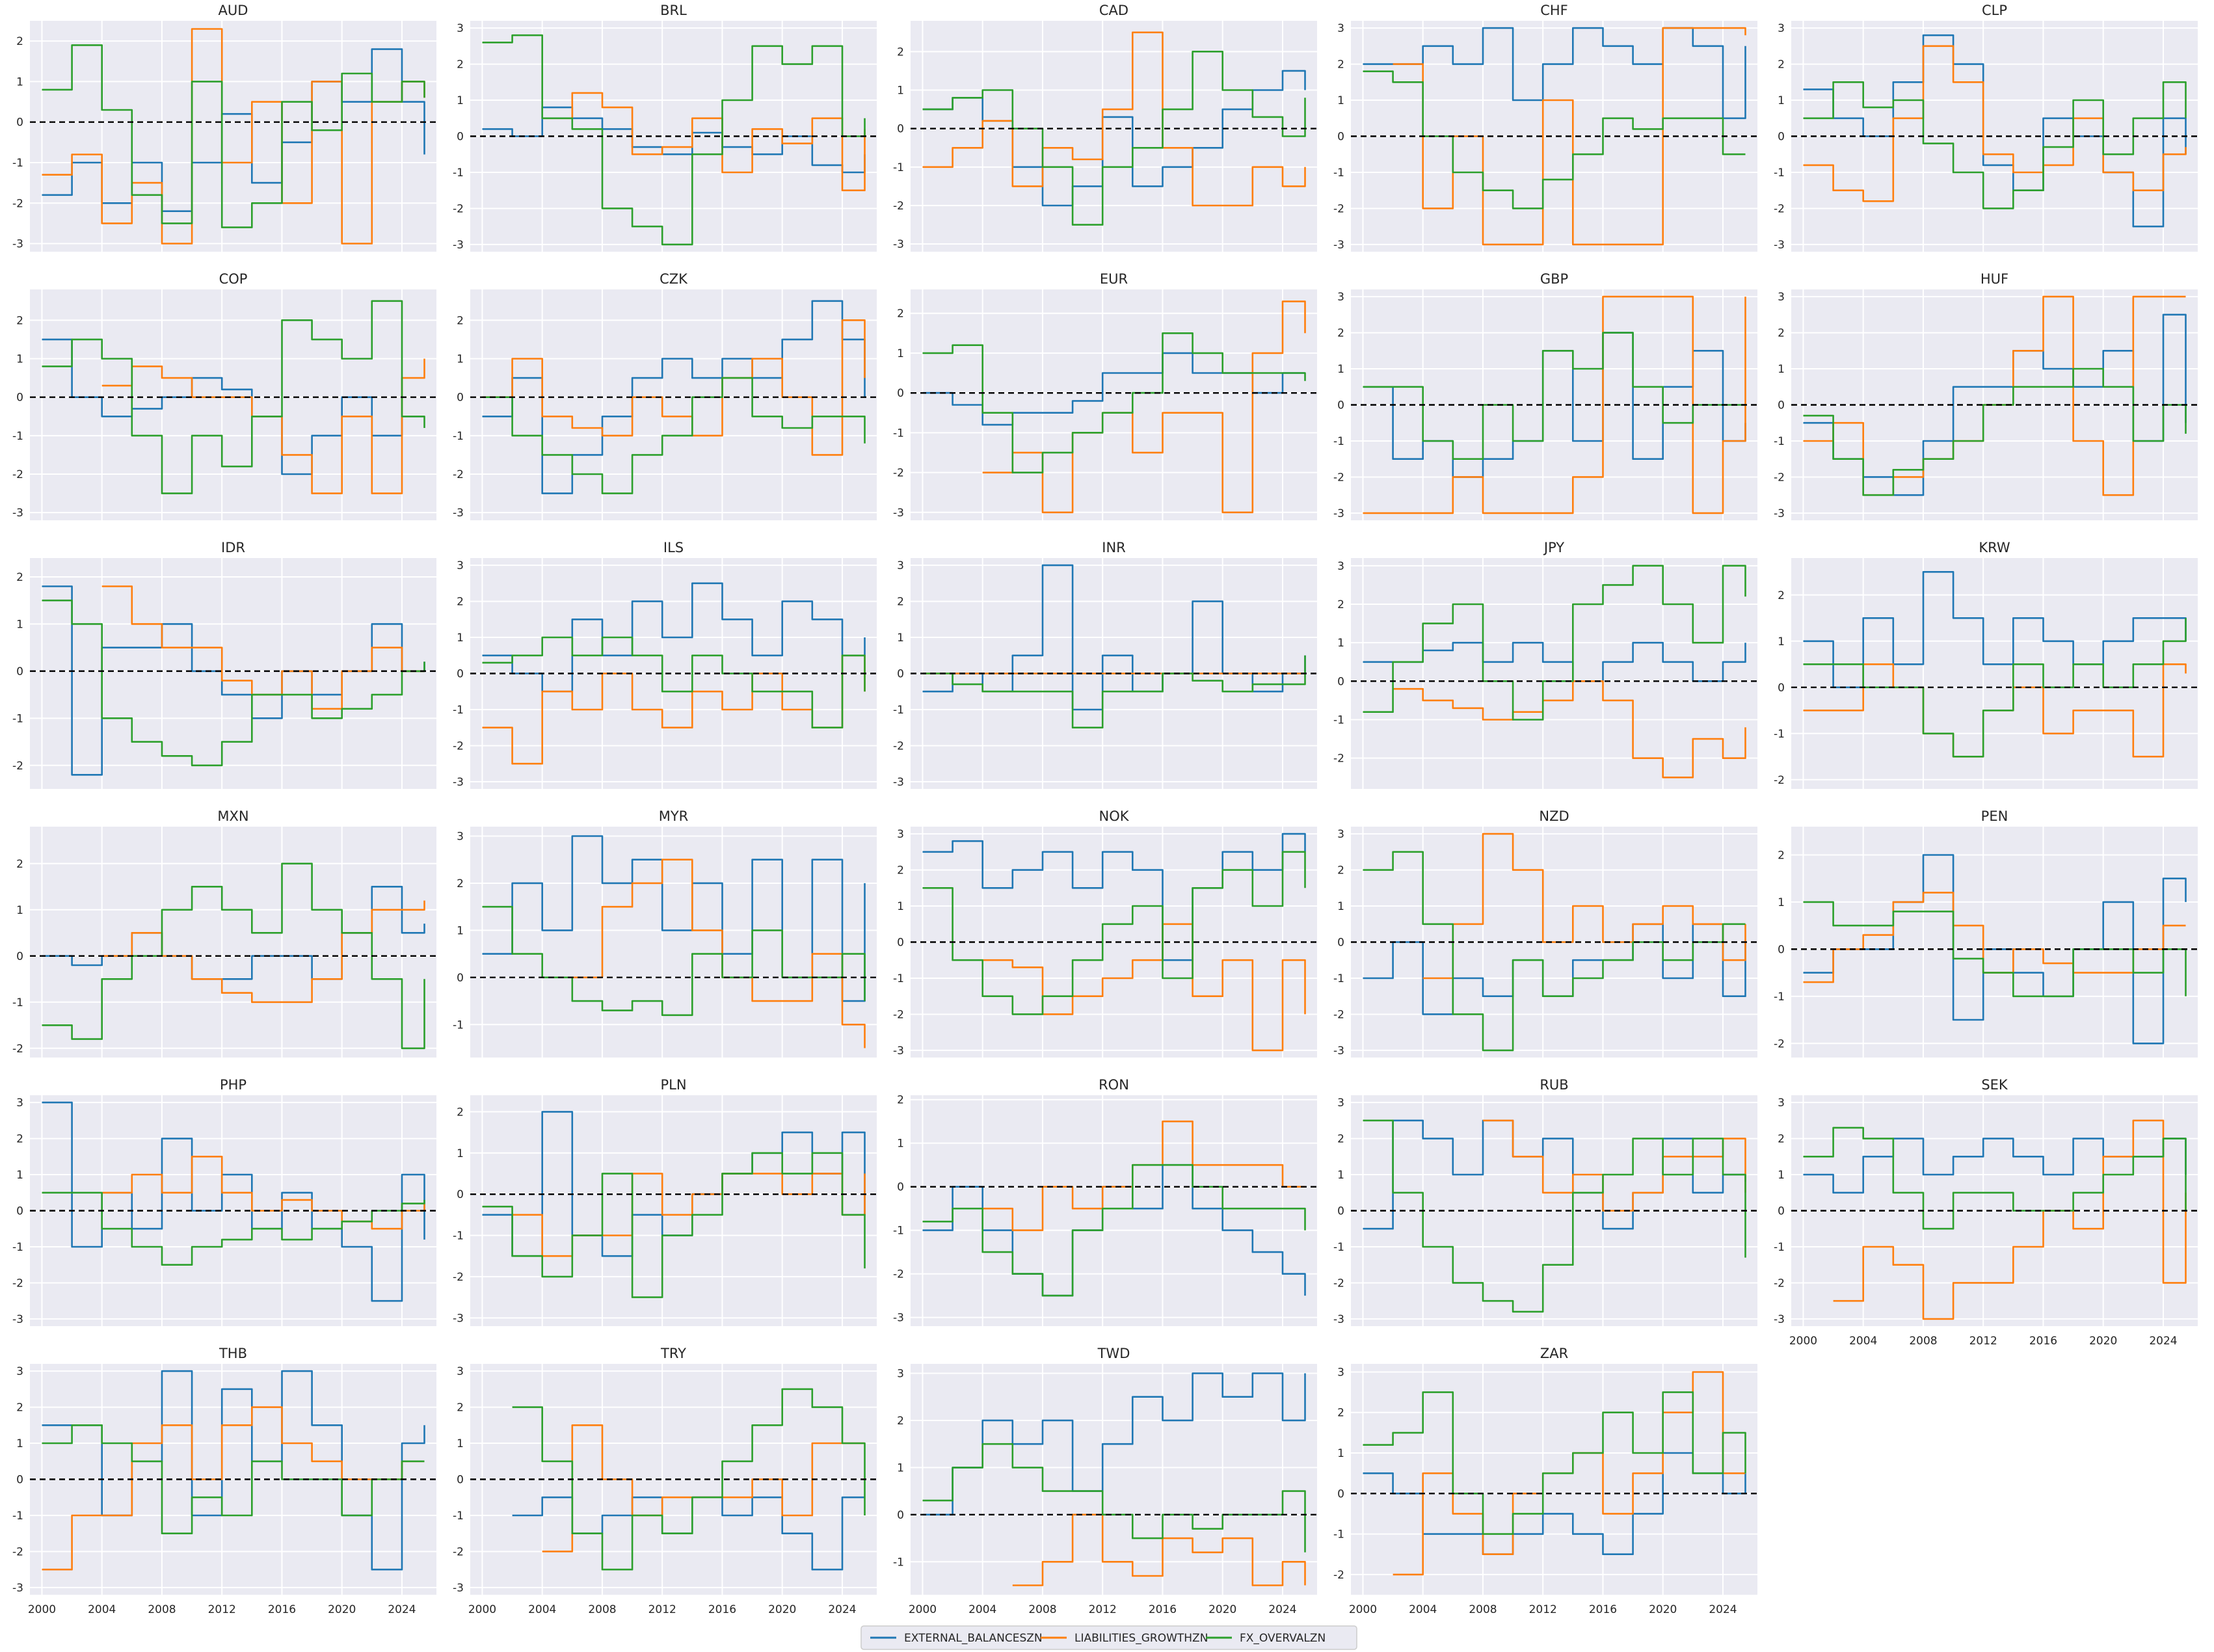 This screenshot has width=2214, height=1652. Describe the element at coordinates (1105, 664) in the screenshot. I see `panel-inr: -3 -2 -1 0 1 2 3 INR` at that location.